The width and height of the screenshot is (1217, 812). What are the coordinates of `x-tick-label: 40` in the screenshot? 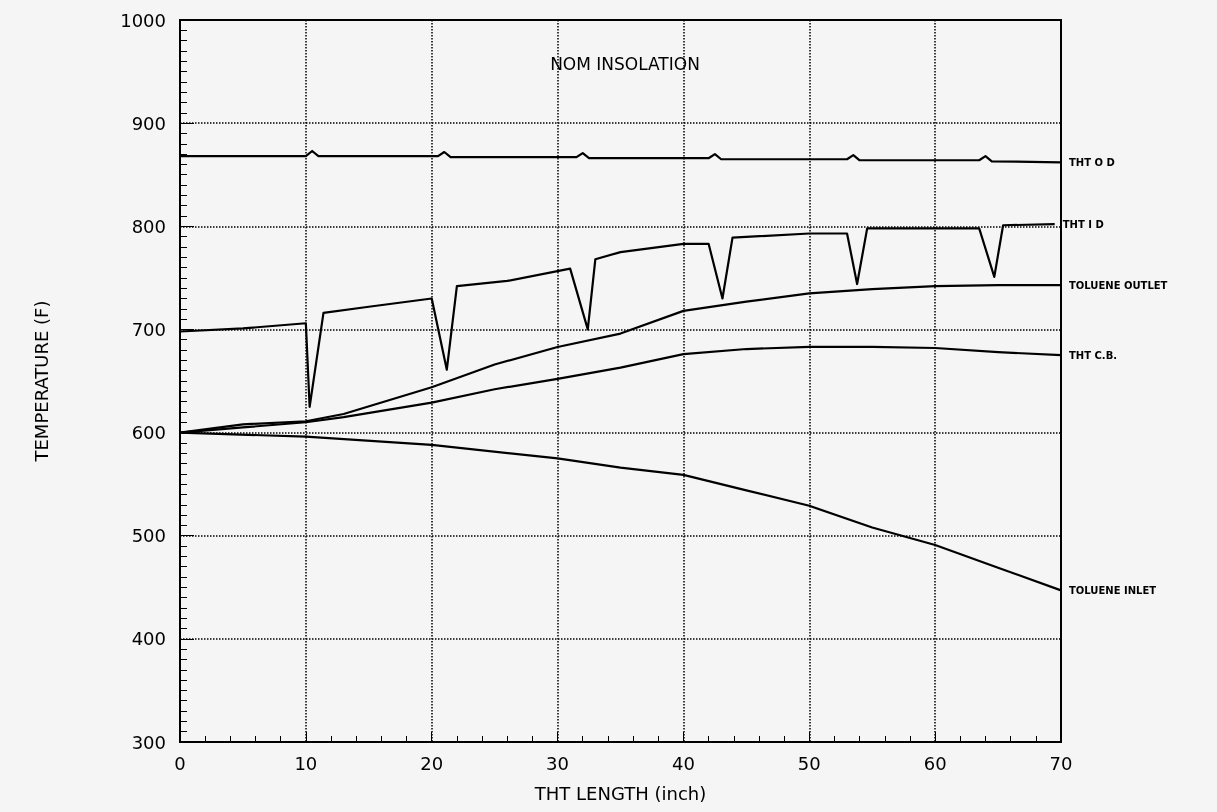 It's located at (683, 763).